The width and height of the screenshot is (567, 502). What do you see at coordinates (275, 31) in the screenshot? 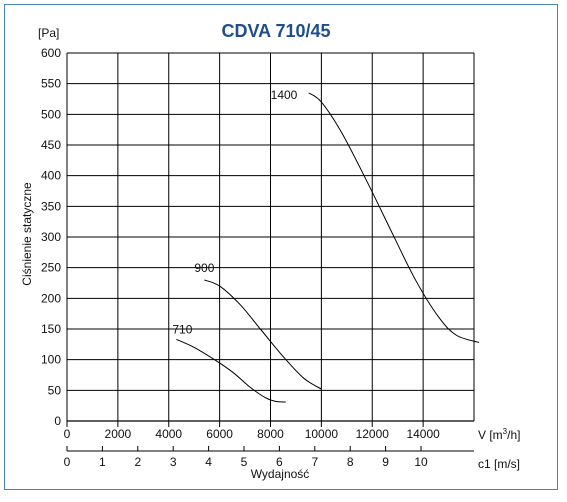
I see `chart-title: CDVA 710/45` at bounding box center [275, 31].